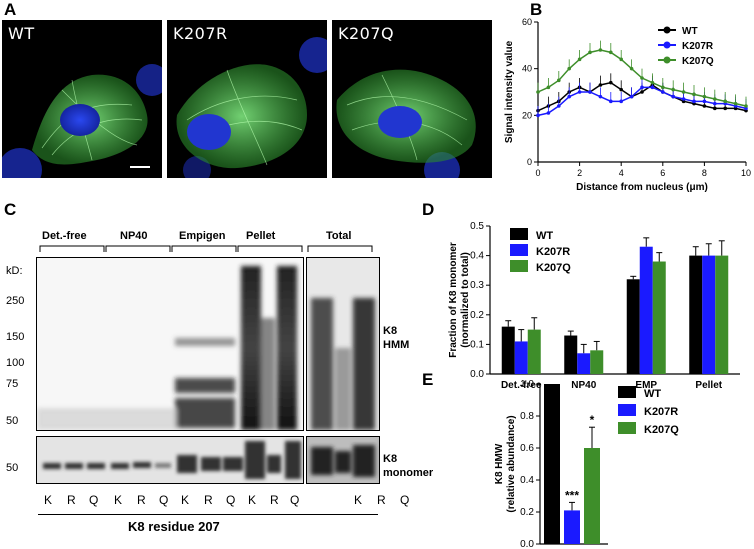 The image size is (754, 549). I want to click on x-axis-label: Distance from nucleus (μm), so click(642, 187).